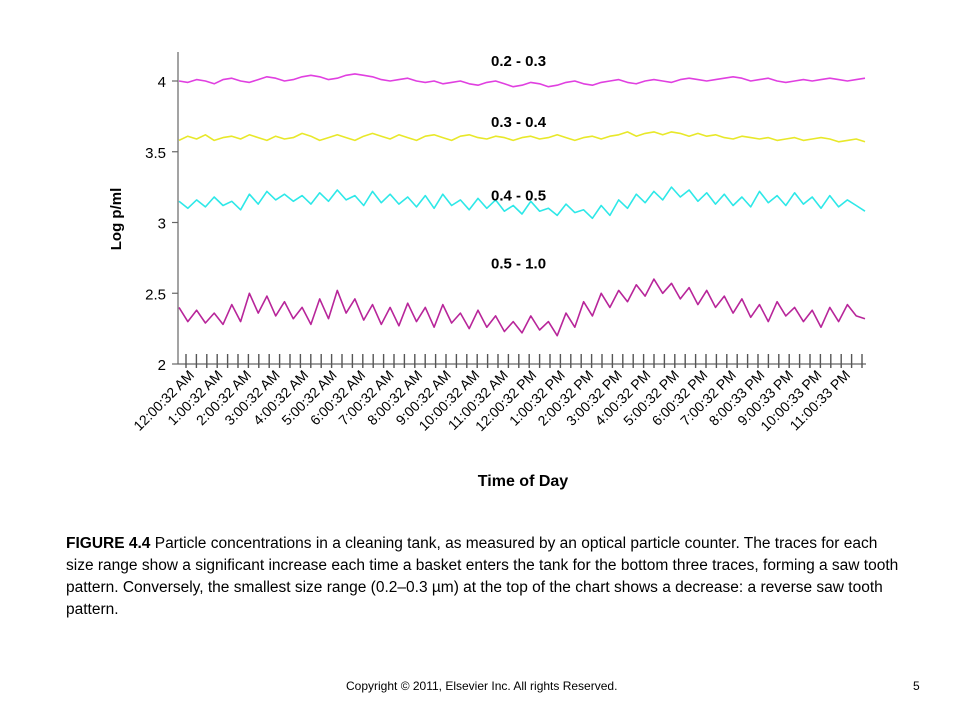 This screenshot has width=960, height=720. What do you see at coordinates (155, 294) in the screenshot?
I see `y-tick-label: 2.5` at bounding box center [155, 294].